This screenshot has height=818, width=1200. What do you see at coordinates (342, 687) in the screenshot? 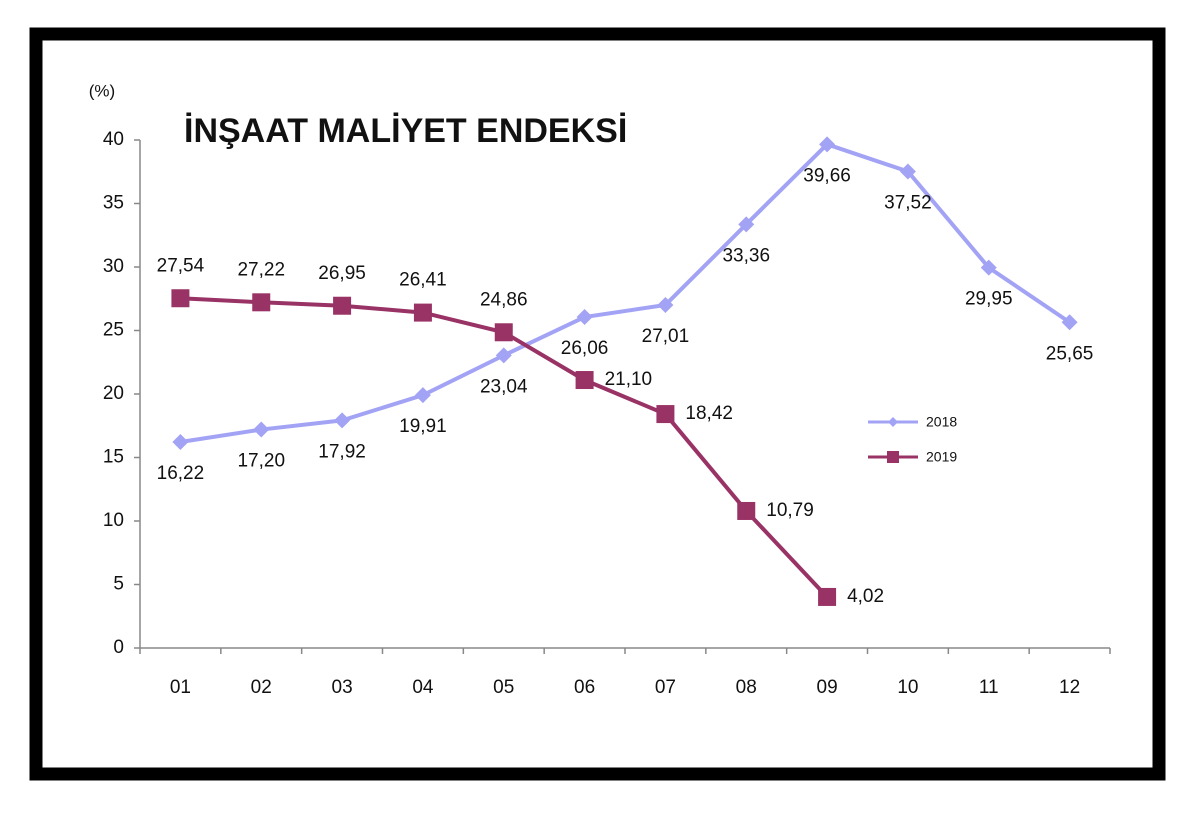
I see `x-tick-label: 03` at bounding box center [342, 687].